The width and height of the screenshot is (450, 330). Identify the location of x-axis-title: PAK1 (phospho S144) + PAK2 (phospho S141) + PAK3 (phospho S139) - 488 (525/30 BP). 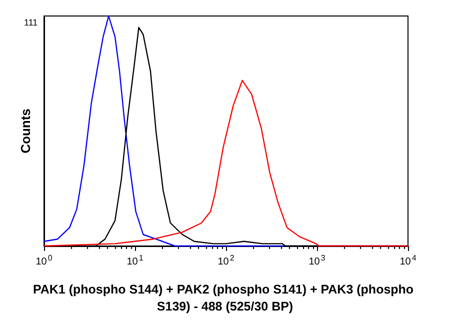
(225, 298).